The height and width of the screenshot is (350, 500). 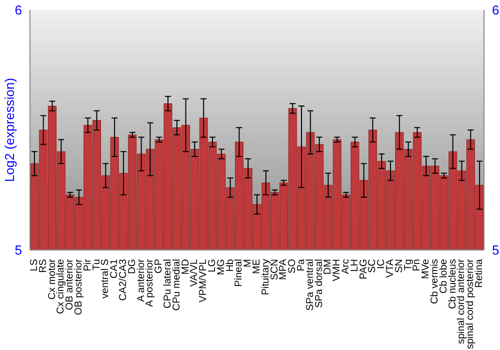 I want to click on x-tick-label: Pa, so click(x=302, y=265).